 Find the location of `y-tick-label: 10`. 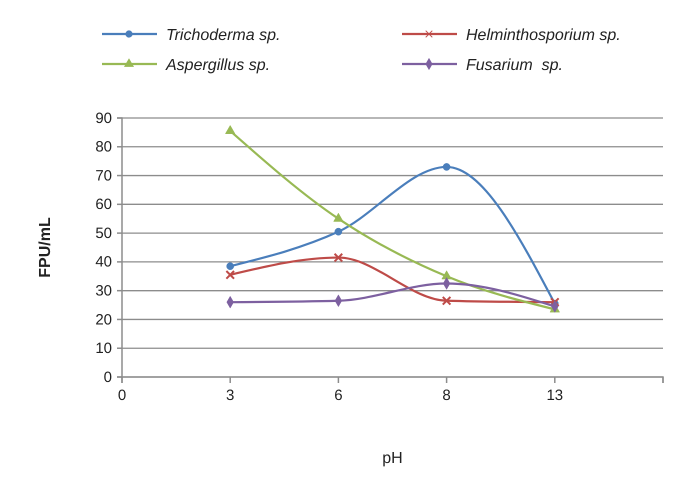

y-tick-label: 10 is located at coordinates (103, 349).